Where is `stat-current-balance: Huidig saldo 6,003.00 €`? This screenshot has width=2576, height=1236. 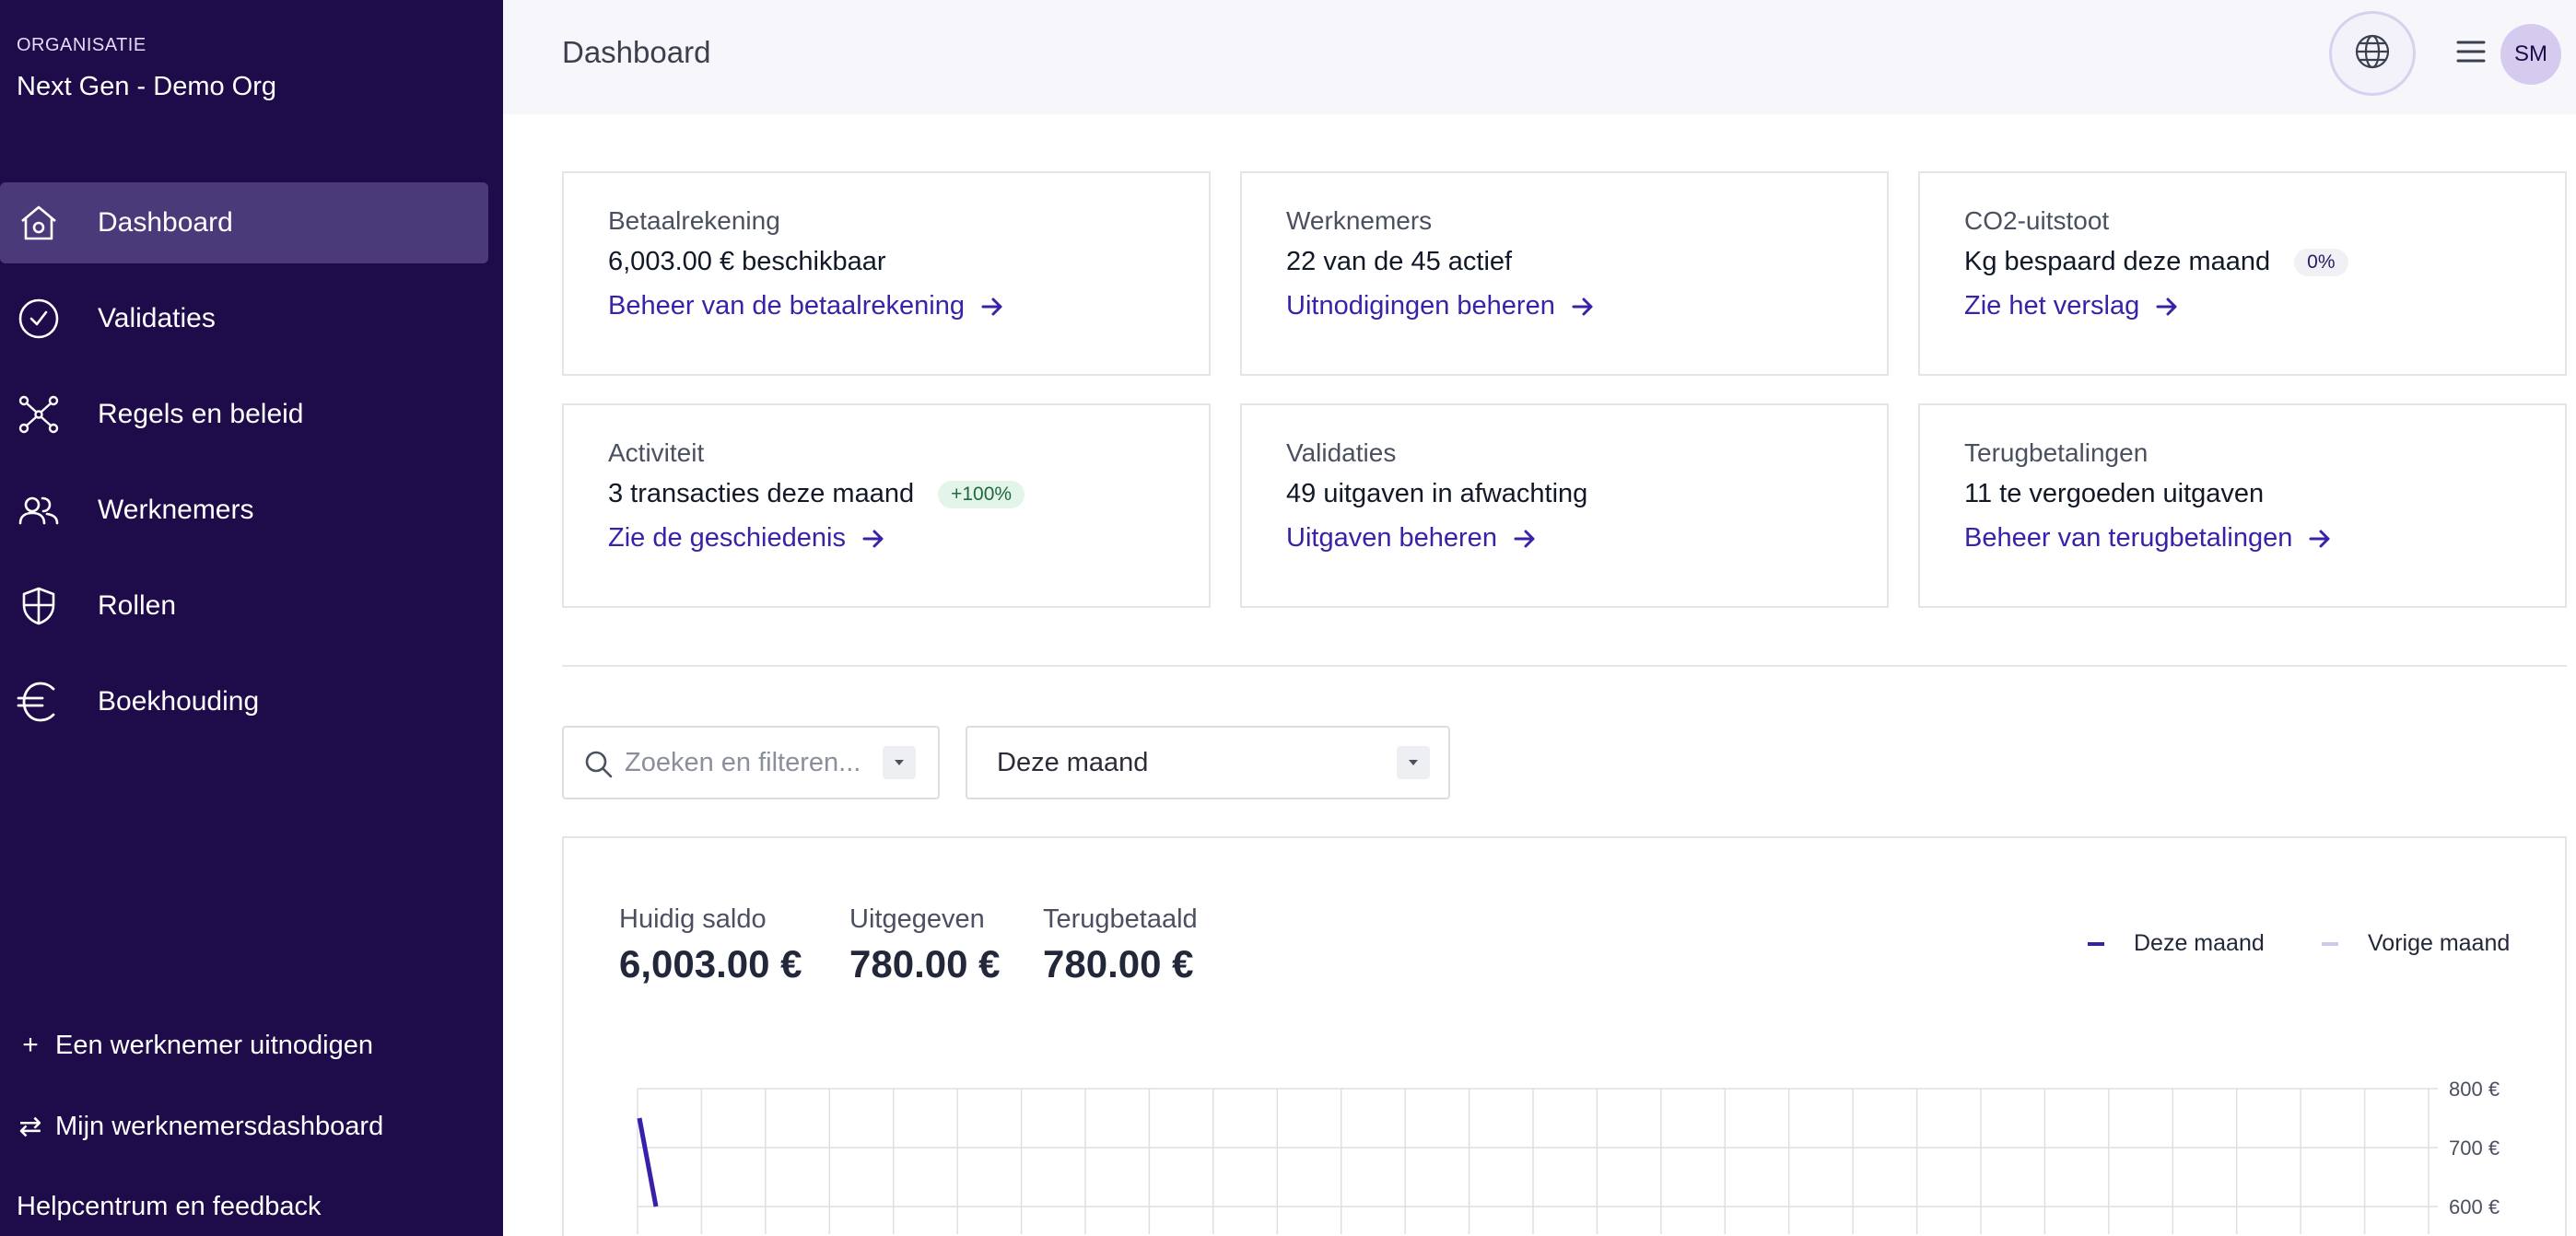 stat-current-balance: Huidig saldo 6,003.00 € is located at coordinates (710, 945).